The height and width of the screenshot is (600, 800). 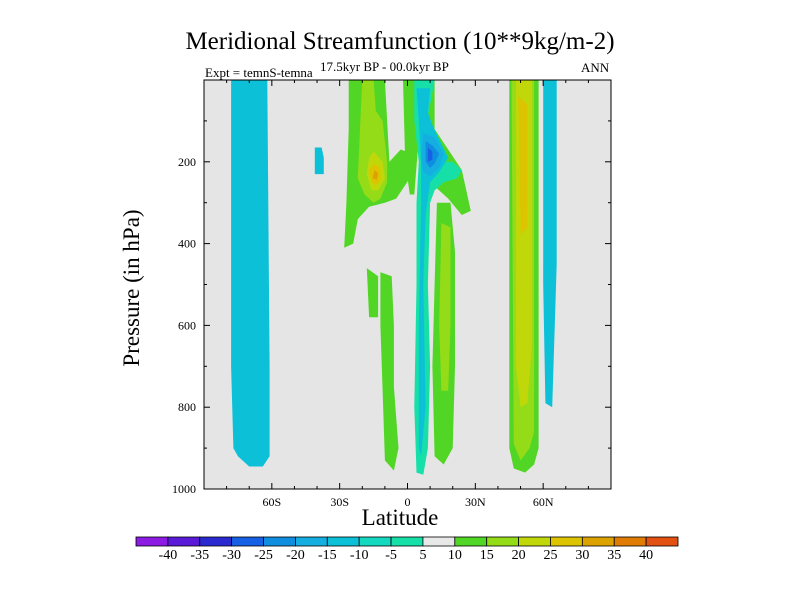 What do you see at coordinates (359, 555) in the screenshot?
I see `colorbar-label-6: -10` at bounding box center [359, 555].